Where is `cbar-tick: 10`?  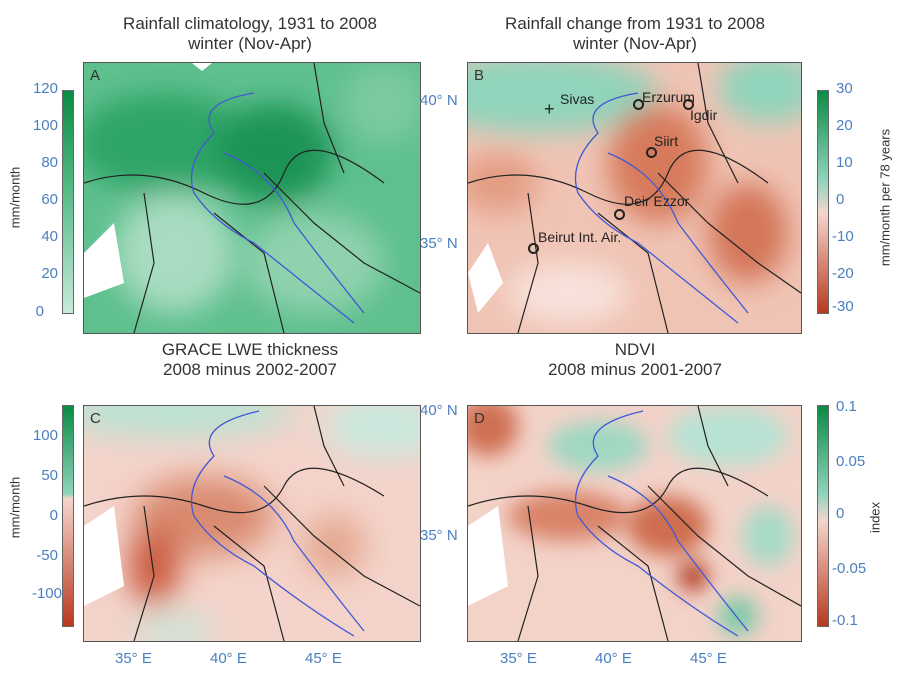
cbar-tick: 10 is located at coordinates (844, 162).